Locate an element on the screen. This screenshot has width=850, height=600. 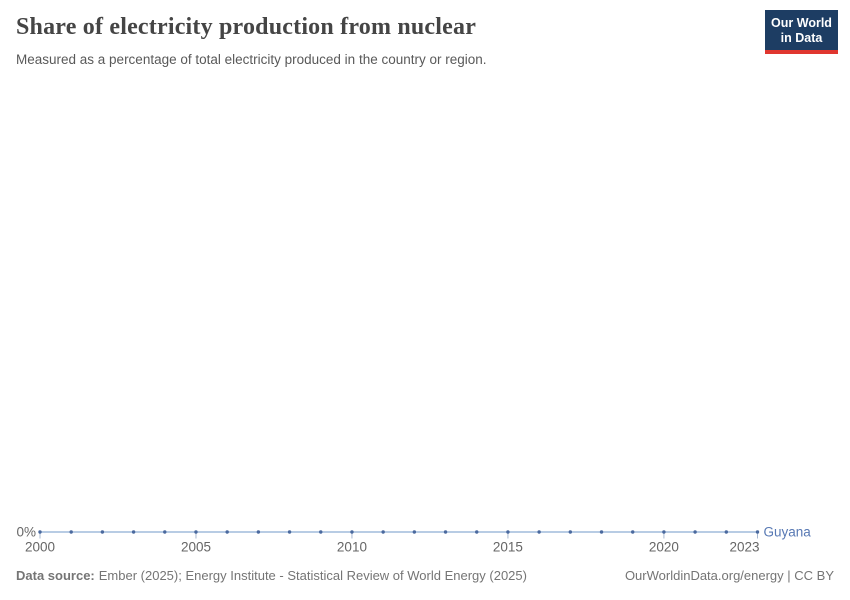
data-point-2011 is located at coordinates (383, 532).